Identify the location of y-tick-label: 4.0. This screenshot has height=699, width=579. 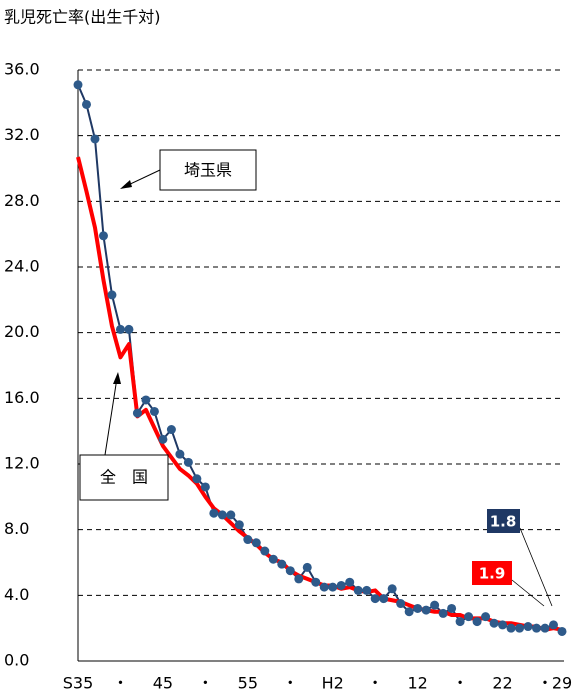
(16, 594).